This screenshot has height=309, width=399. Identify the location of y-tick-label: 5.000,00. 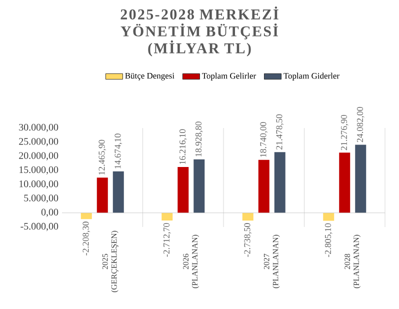
(41, 198).